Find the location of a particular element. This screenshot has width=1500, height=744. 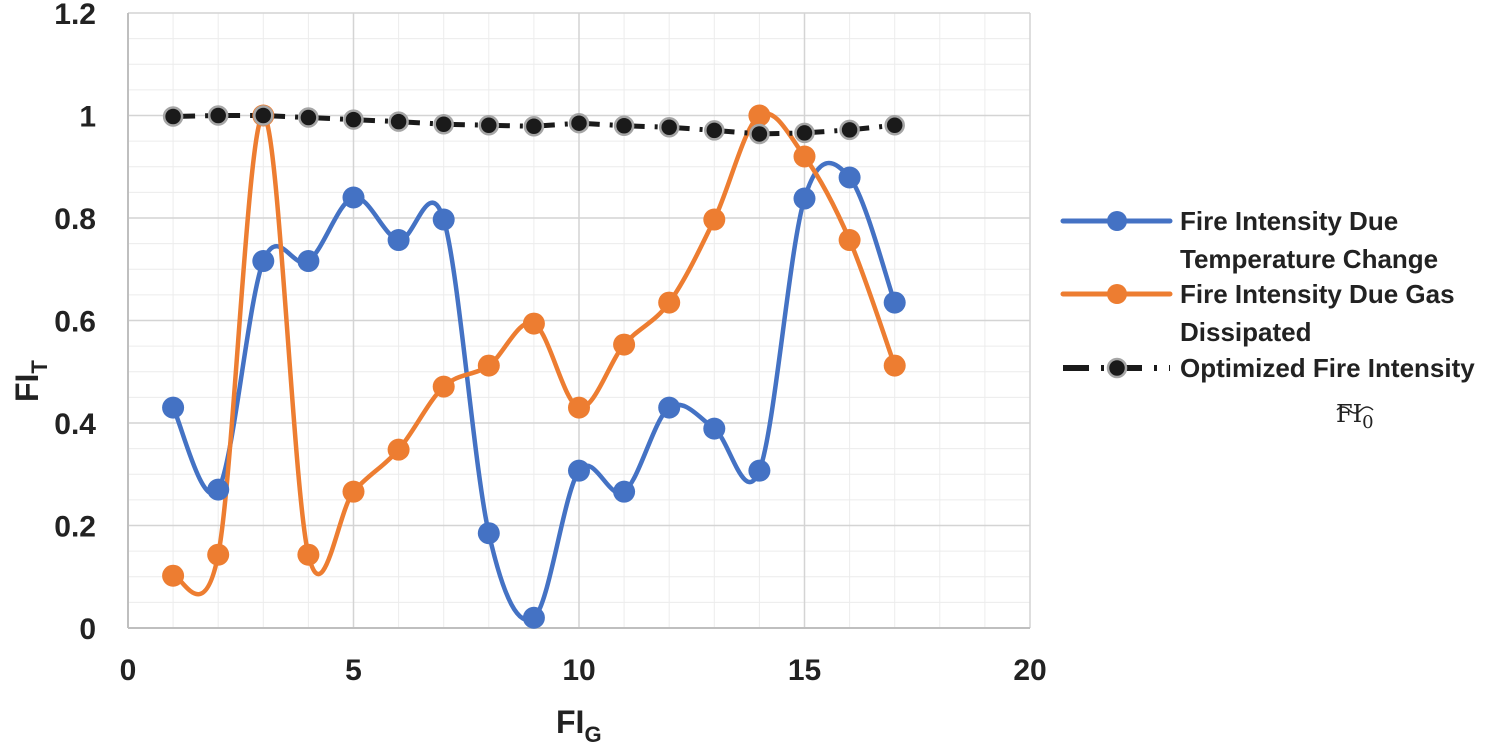

x-axis-title: FIG is located at coordinates (579, 724).